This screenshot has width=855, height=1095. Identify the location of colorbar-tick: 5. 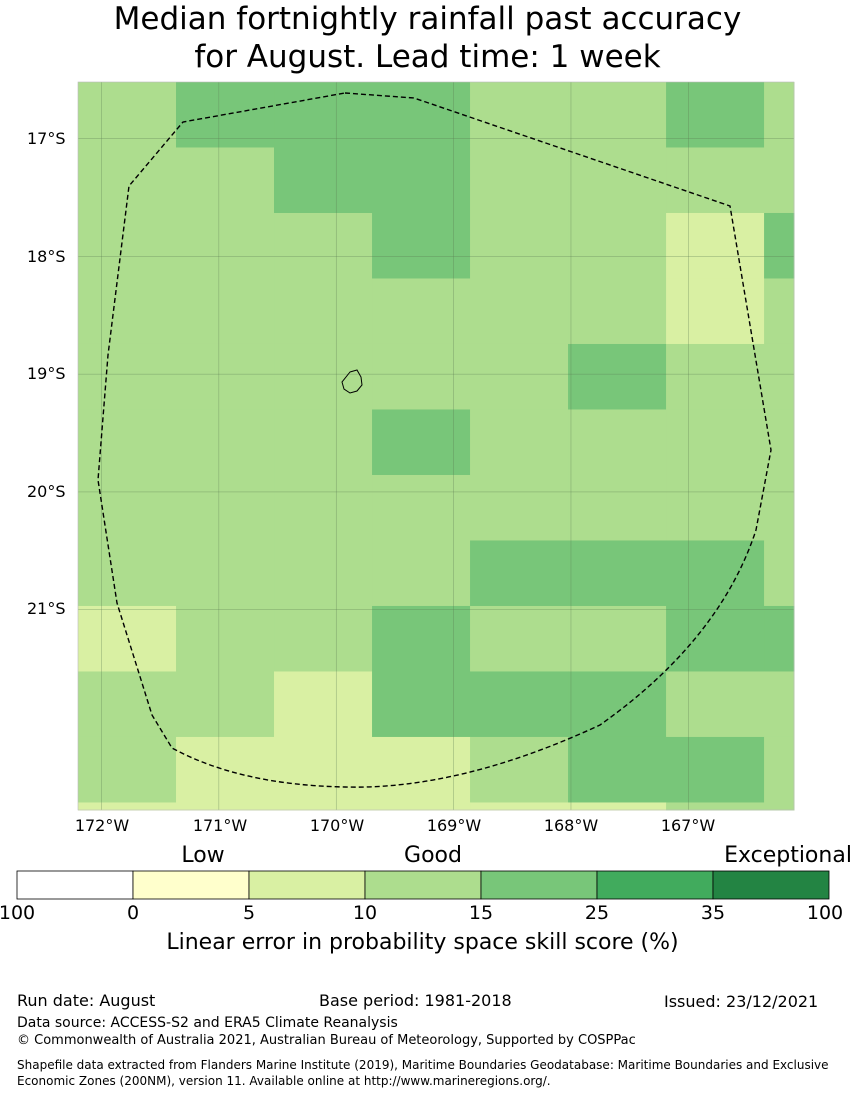
(249, 913).